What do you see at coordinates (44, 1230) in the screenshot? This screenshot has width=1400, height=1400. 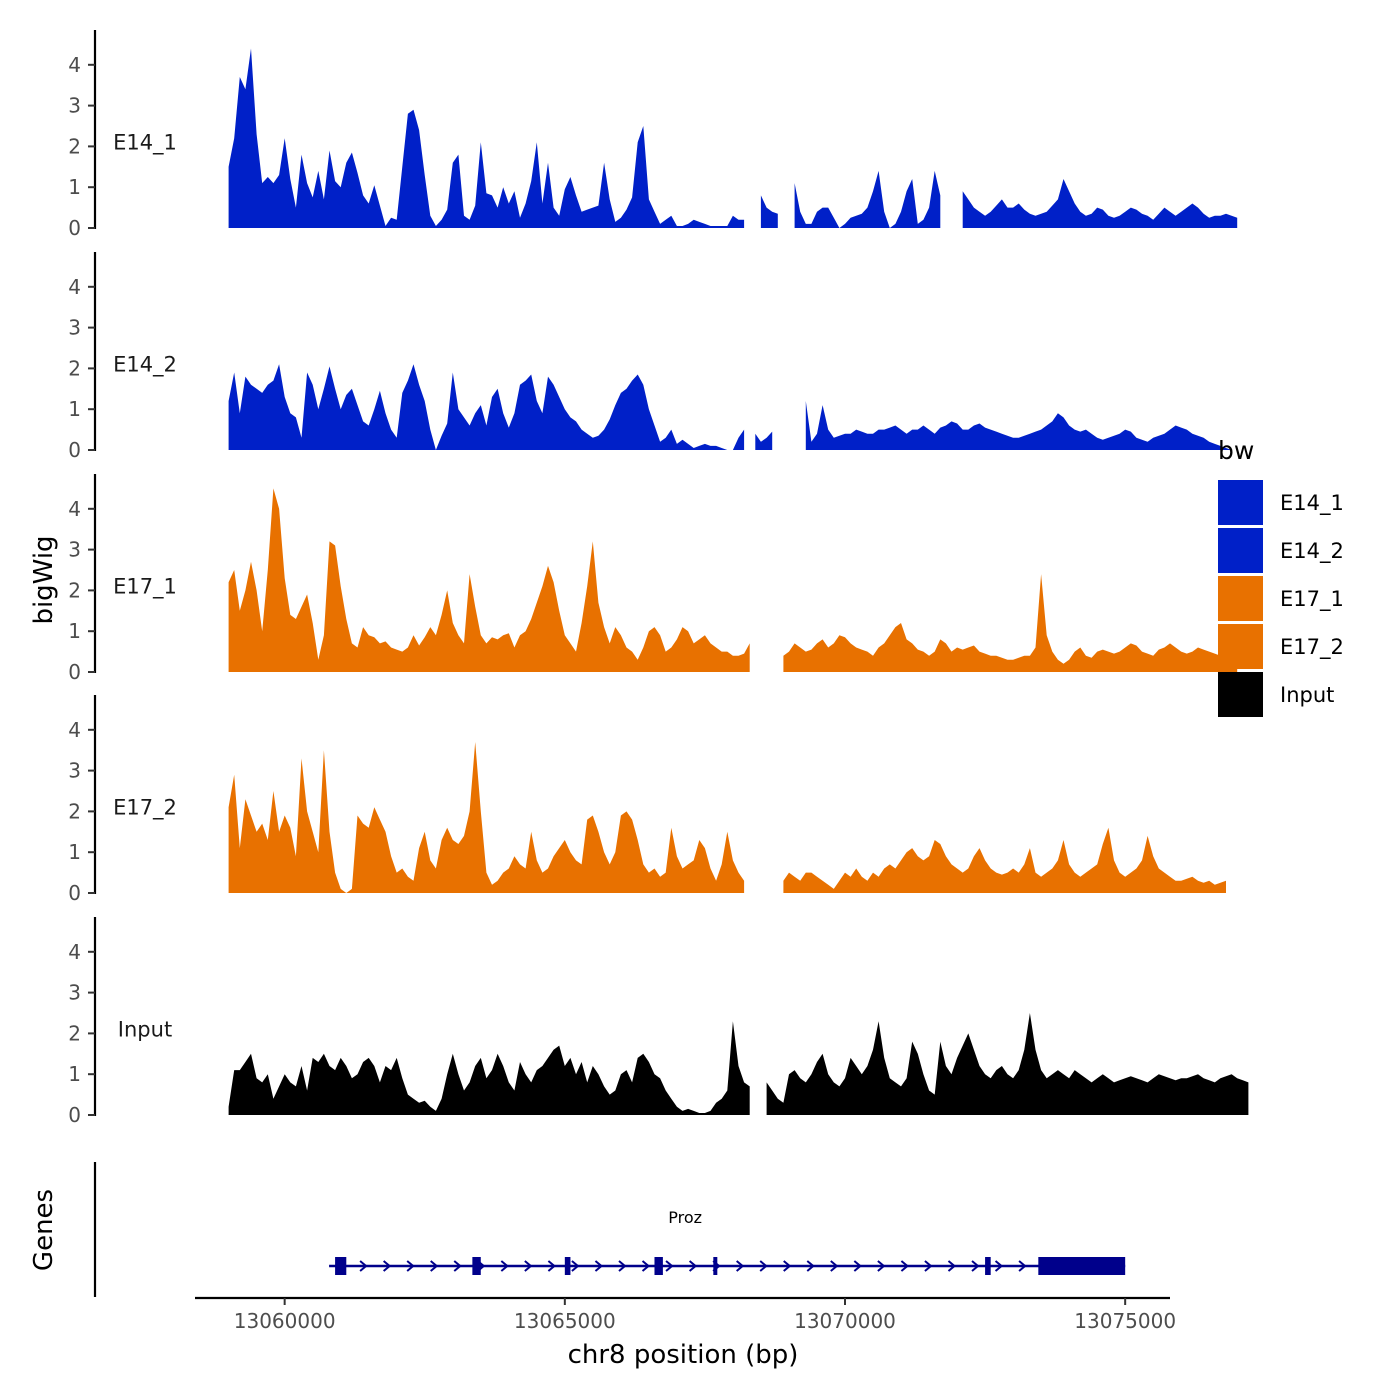 I see `genes-axis-title: Genes` at bounding box center [44, 1230].